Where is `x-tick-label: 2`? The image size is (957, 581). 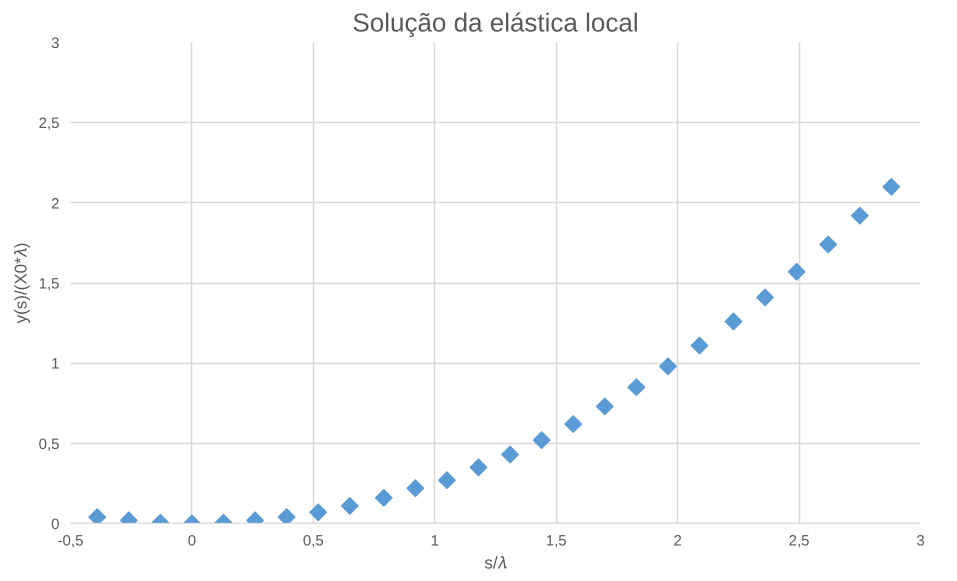
x-tick-label: 2 is located at coordinates (677, 541).